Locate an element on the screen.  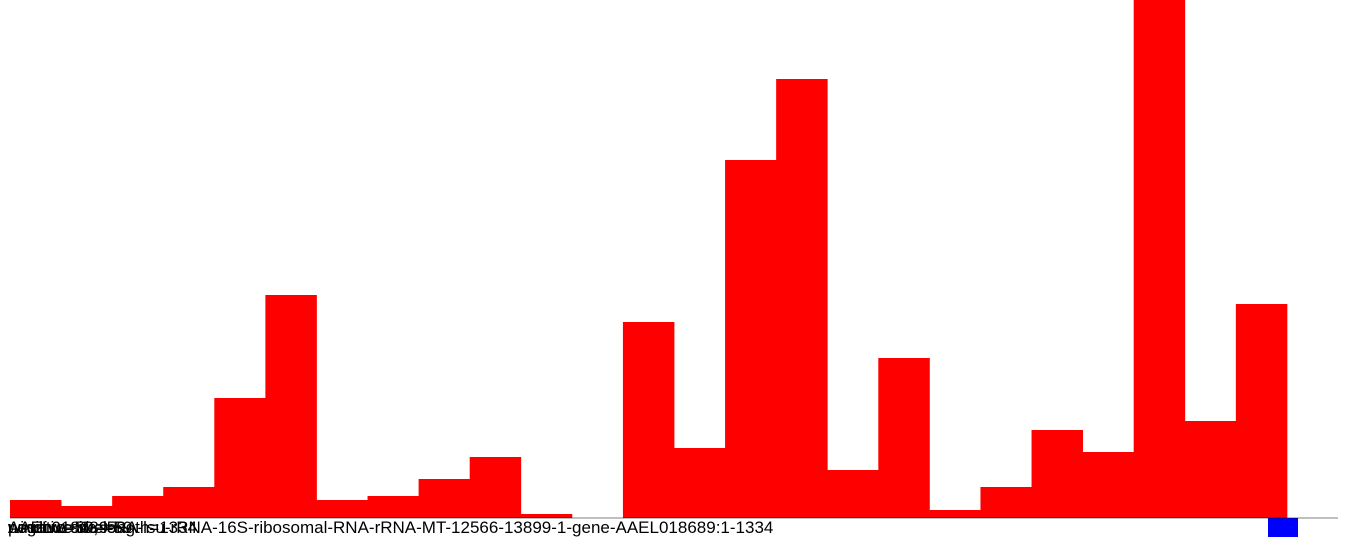
window-length-label: window=50, length=1334 is located at coordinates (102, 527).